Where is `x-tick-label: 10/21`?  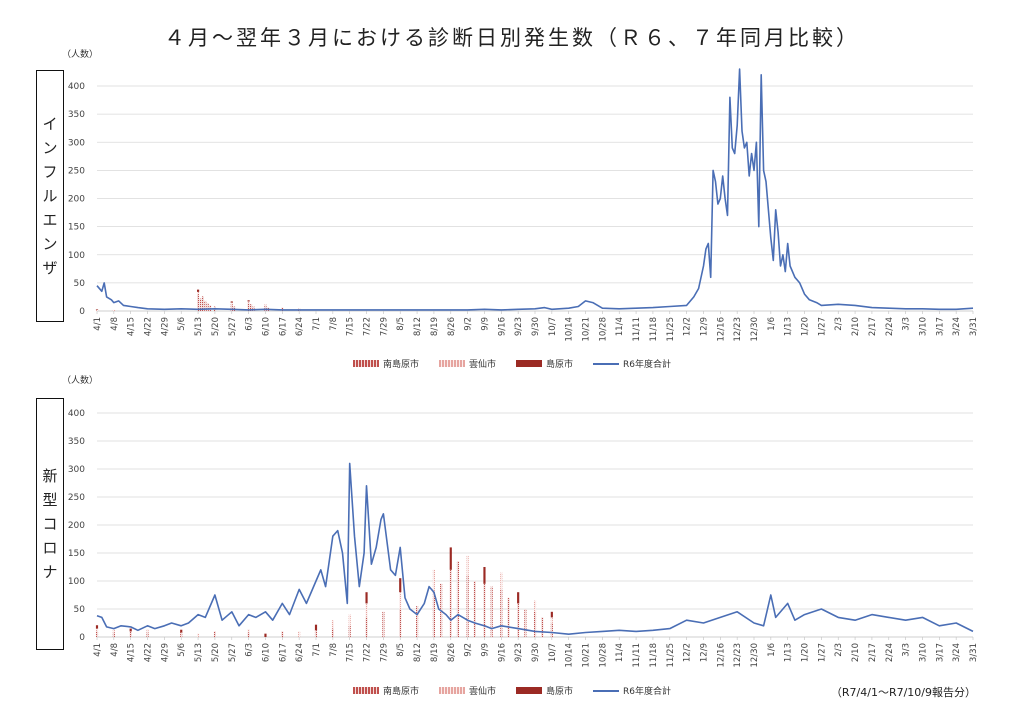
x-tick-label: 10/21 is located at coordinates (587, 655).